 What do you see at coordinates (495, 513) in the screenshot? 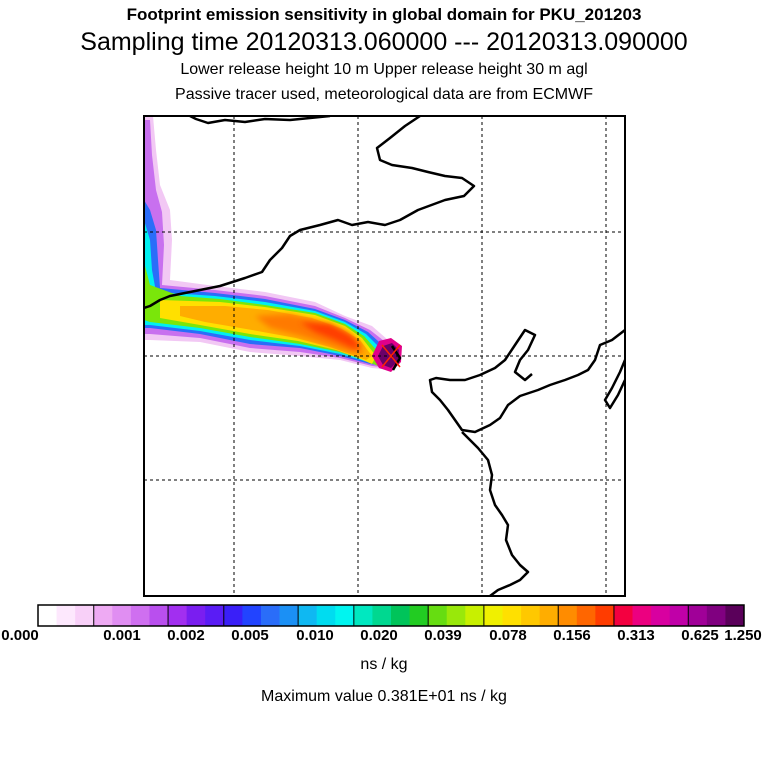
I see `coastline-shandong` at bounding box center [495, 513].